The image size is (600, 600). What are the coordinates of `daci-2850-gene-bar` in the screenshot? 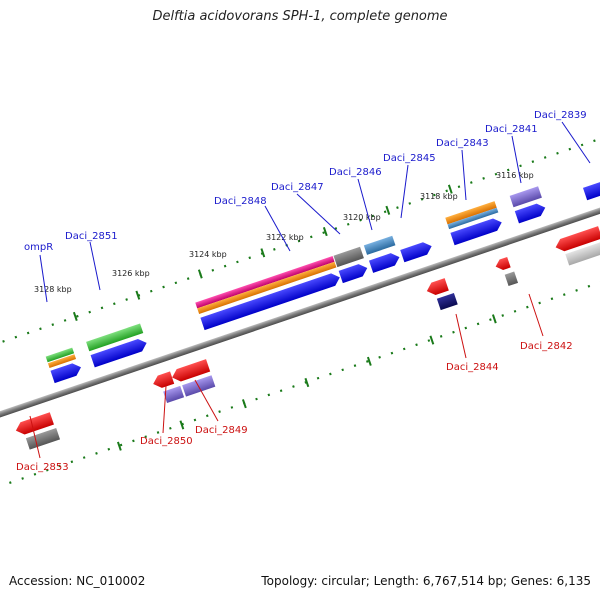 It's located at (174, 394).